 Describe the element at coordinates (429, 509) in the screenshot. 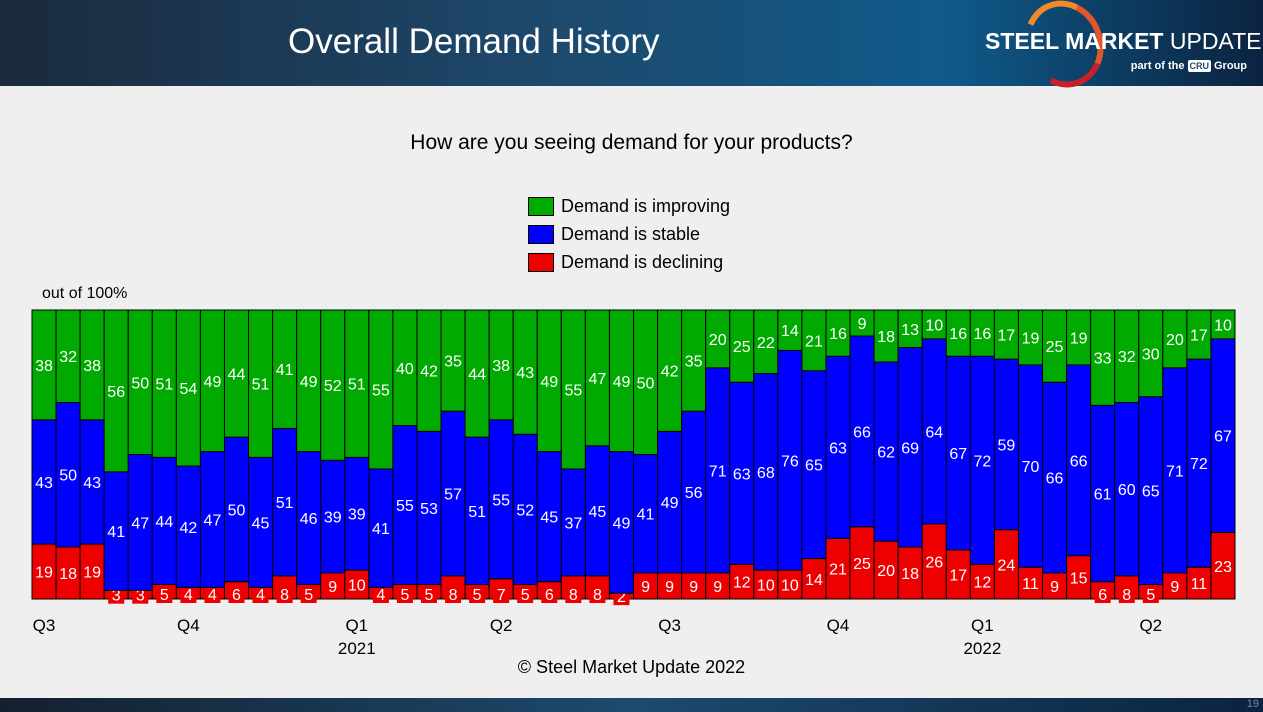

I see `data-label-stable: 53` at that location.